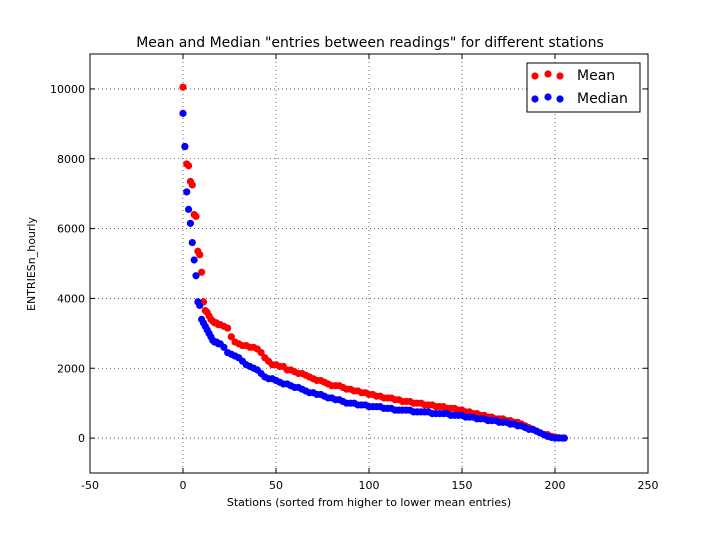  Describe the element at coordinates (648, 485) in the screenshot. I see `x-tick-label: 250` at that location.